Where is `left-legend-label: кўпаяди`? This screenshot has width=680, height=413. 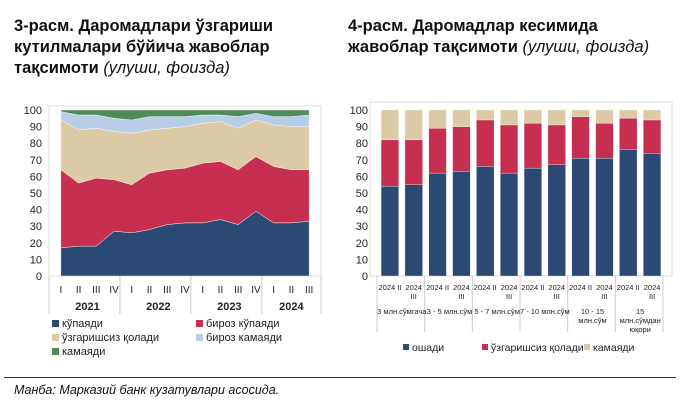
left-legend-label: кўпаяди is located at coordinates (82, 324).